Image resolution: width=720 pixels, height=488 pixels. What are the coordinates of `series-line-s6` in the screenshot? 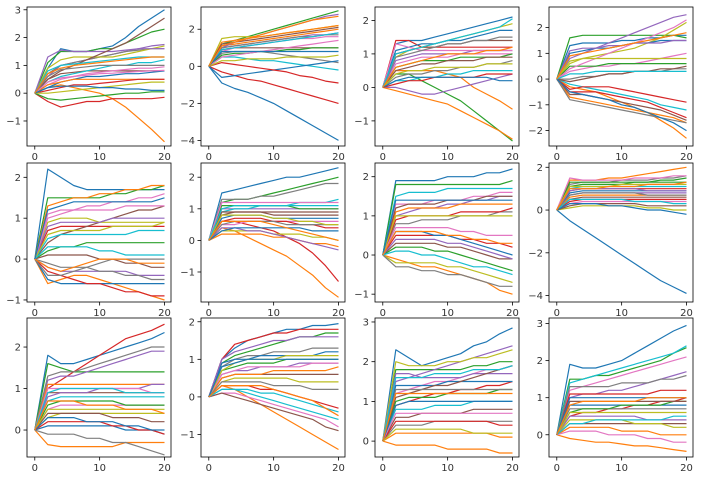 It's located at (273, 226).